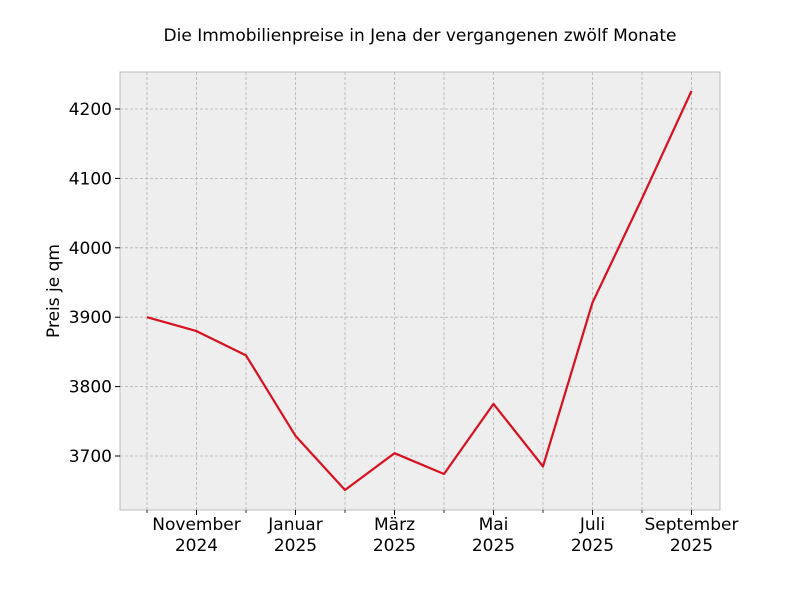 Image resolution: width=800 pixels, height=600 pixels. Describe the element at coordinates (494, 525) in the screenshot. I see `x-tick-label: Mai` at that location.